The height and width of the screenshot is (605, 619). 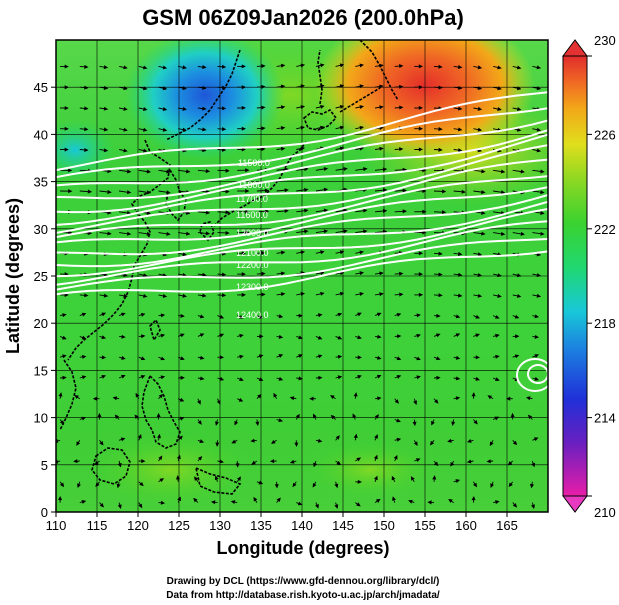 What do you see at coordinates (575, 504) in the screenshot?
I see `colorbar-bottom-arrow` at bounding box center [575, 504].